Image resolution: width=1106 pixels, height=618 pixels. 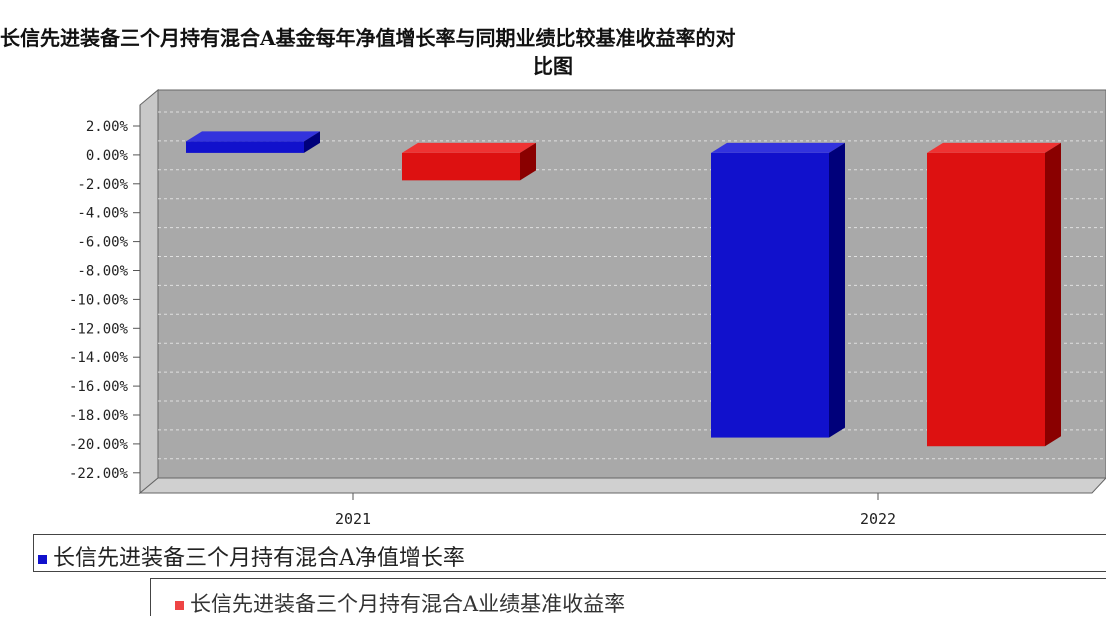 I want to click on y-tick-label: 0.00%, so click(x=107, y=156).